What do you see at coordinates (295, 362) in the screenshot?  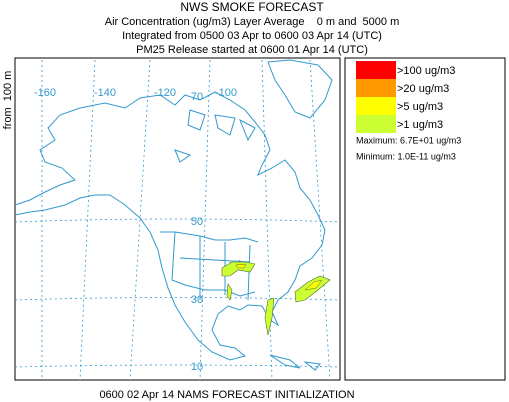 I see `caribbean` at bounding box center [295, 362].